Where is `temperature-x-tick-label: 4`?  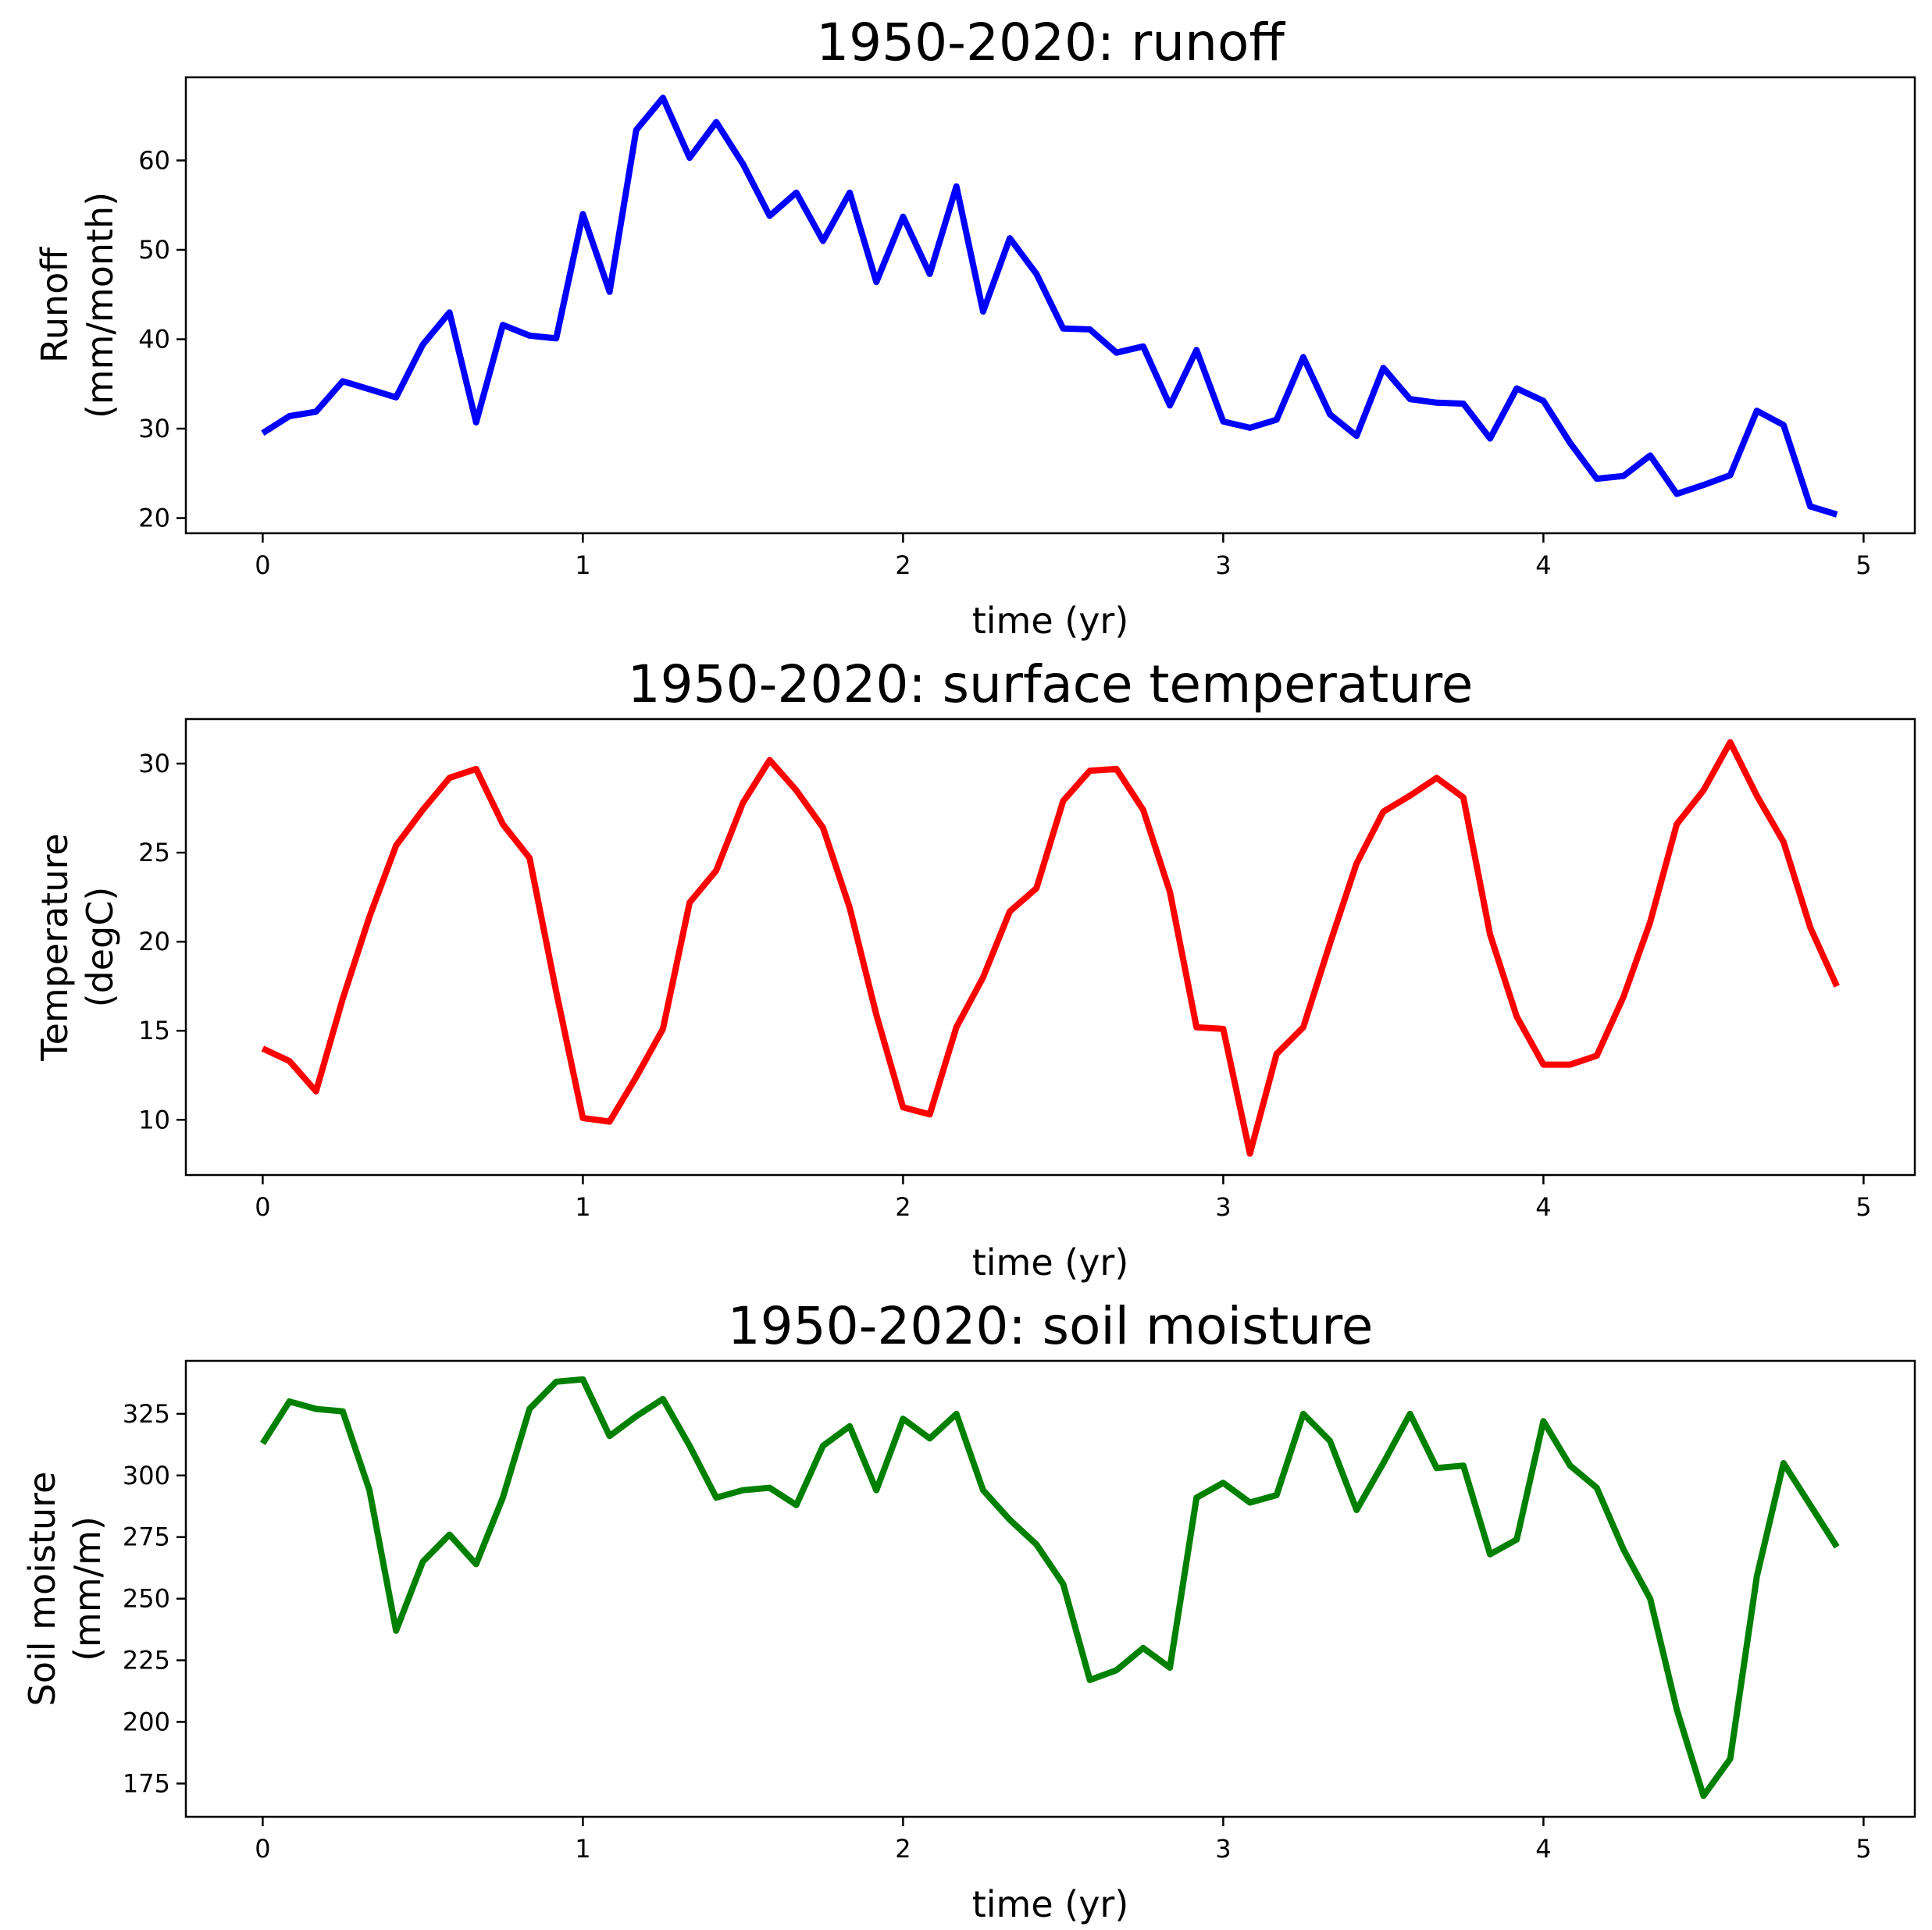
temperature-x-tick-label: 4 is located at coordinates (1543, 1207).